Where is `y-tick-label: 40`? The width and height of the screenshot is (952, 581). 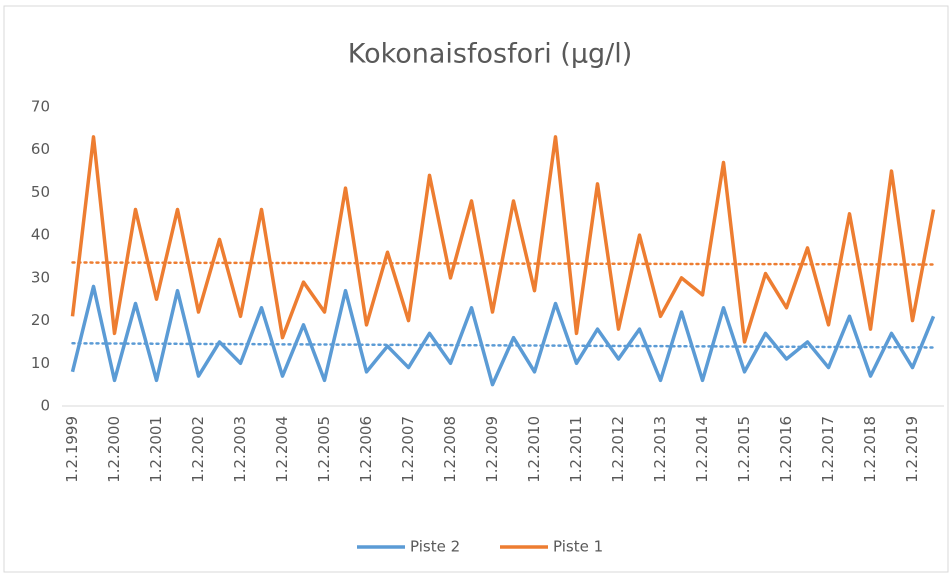
y-tick-label: 40 is located at coordinates (40, 235).